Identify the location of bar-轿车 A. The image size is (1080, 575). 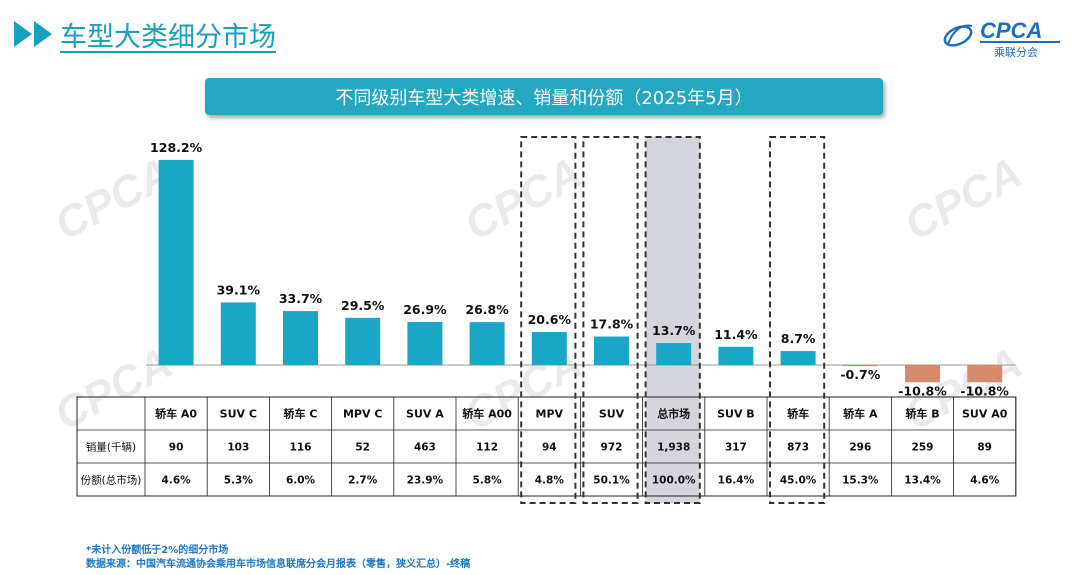
(860, 366).